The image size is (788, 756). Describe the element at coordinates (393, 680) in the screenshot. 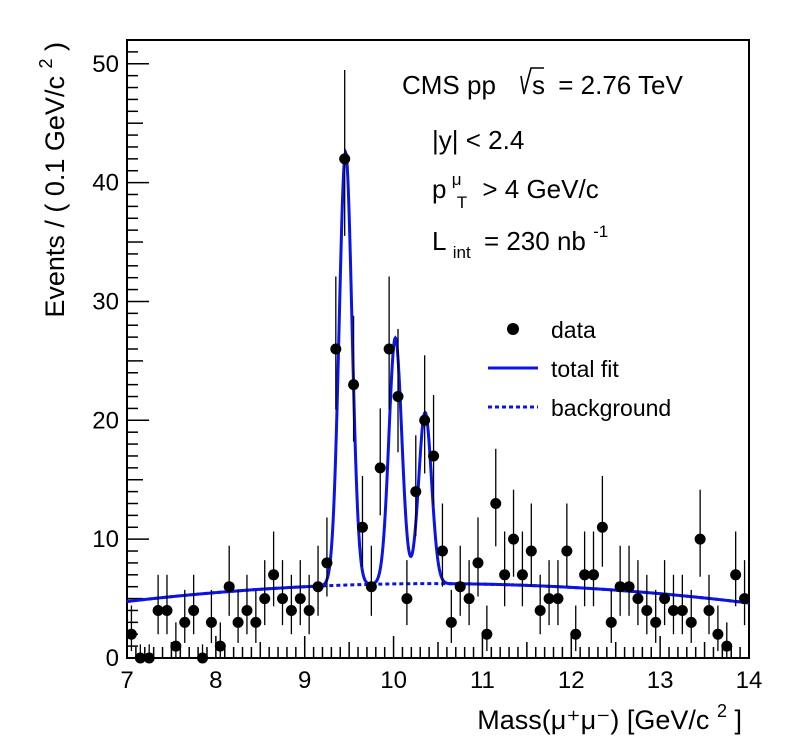

I see `x-tick-label: 10` at that location.